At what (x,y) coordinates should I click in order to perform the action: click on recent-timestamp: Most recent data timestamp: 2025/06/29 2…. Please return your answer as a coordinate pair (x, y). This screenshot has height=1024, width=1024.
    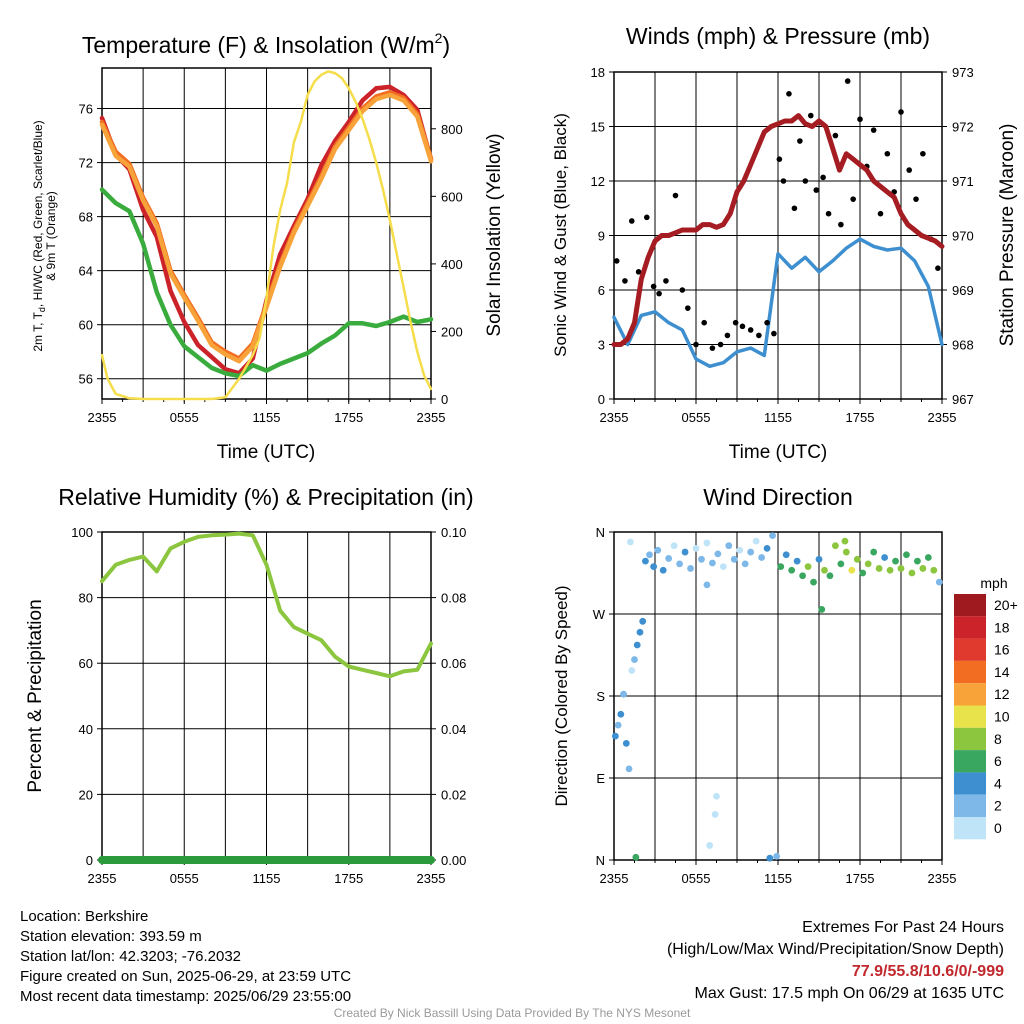
    Looking at the image, I should click on (186, 996).